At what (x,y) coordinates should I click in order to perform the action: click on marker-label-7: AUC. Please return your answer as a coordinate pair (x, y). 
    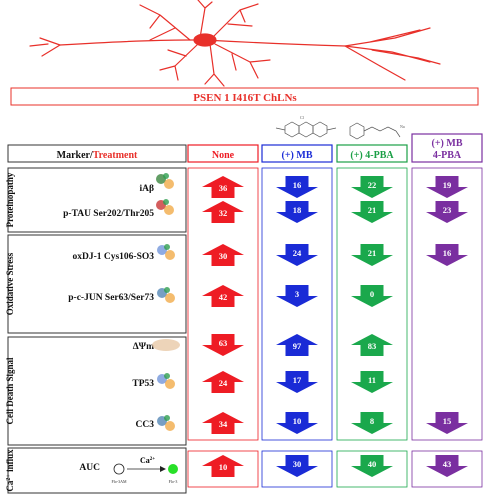
    Looking at the image, I should click on (89, 468).